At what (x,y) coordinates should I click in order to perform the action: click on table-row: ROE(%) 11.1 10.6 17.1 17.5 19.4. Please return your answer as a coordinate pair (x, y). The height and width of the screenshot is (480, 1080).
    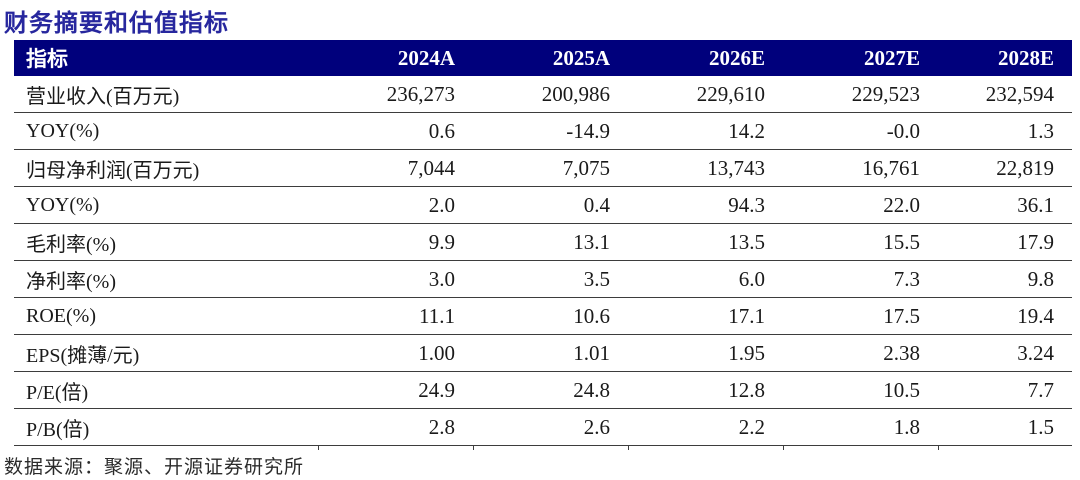
    Looking at the image, I should click on (543, 318).